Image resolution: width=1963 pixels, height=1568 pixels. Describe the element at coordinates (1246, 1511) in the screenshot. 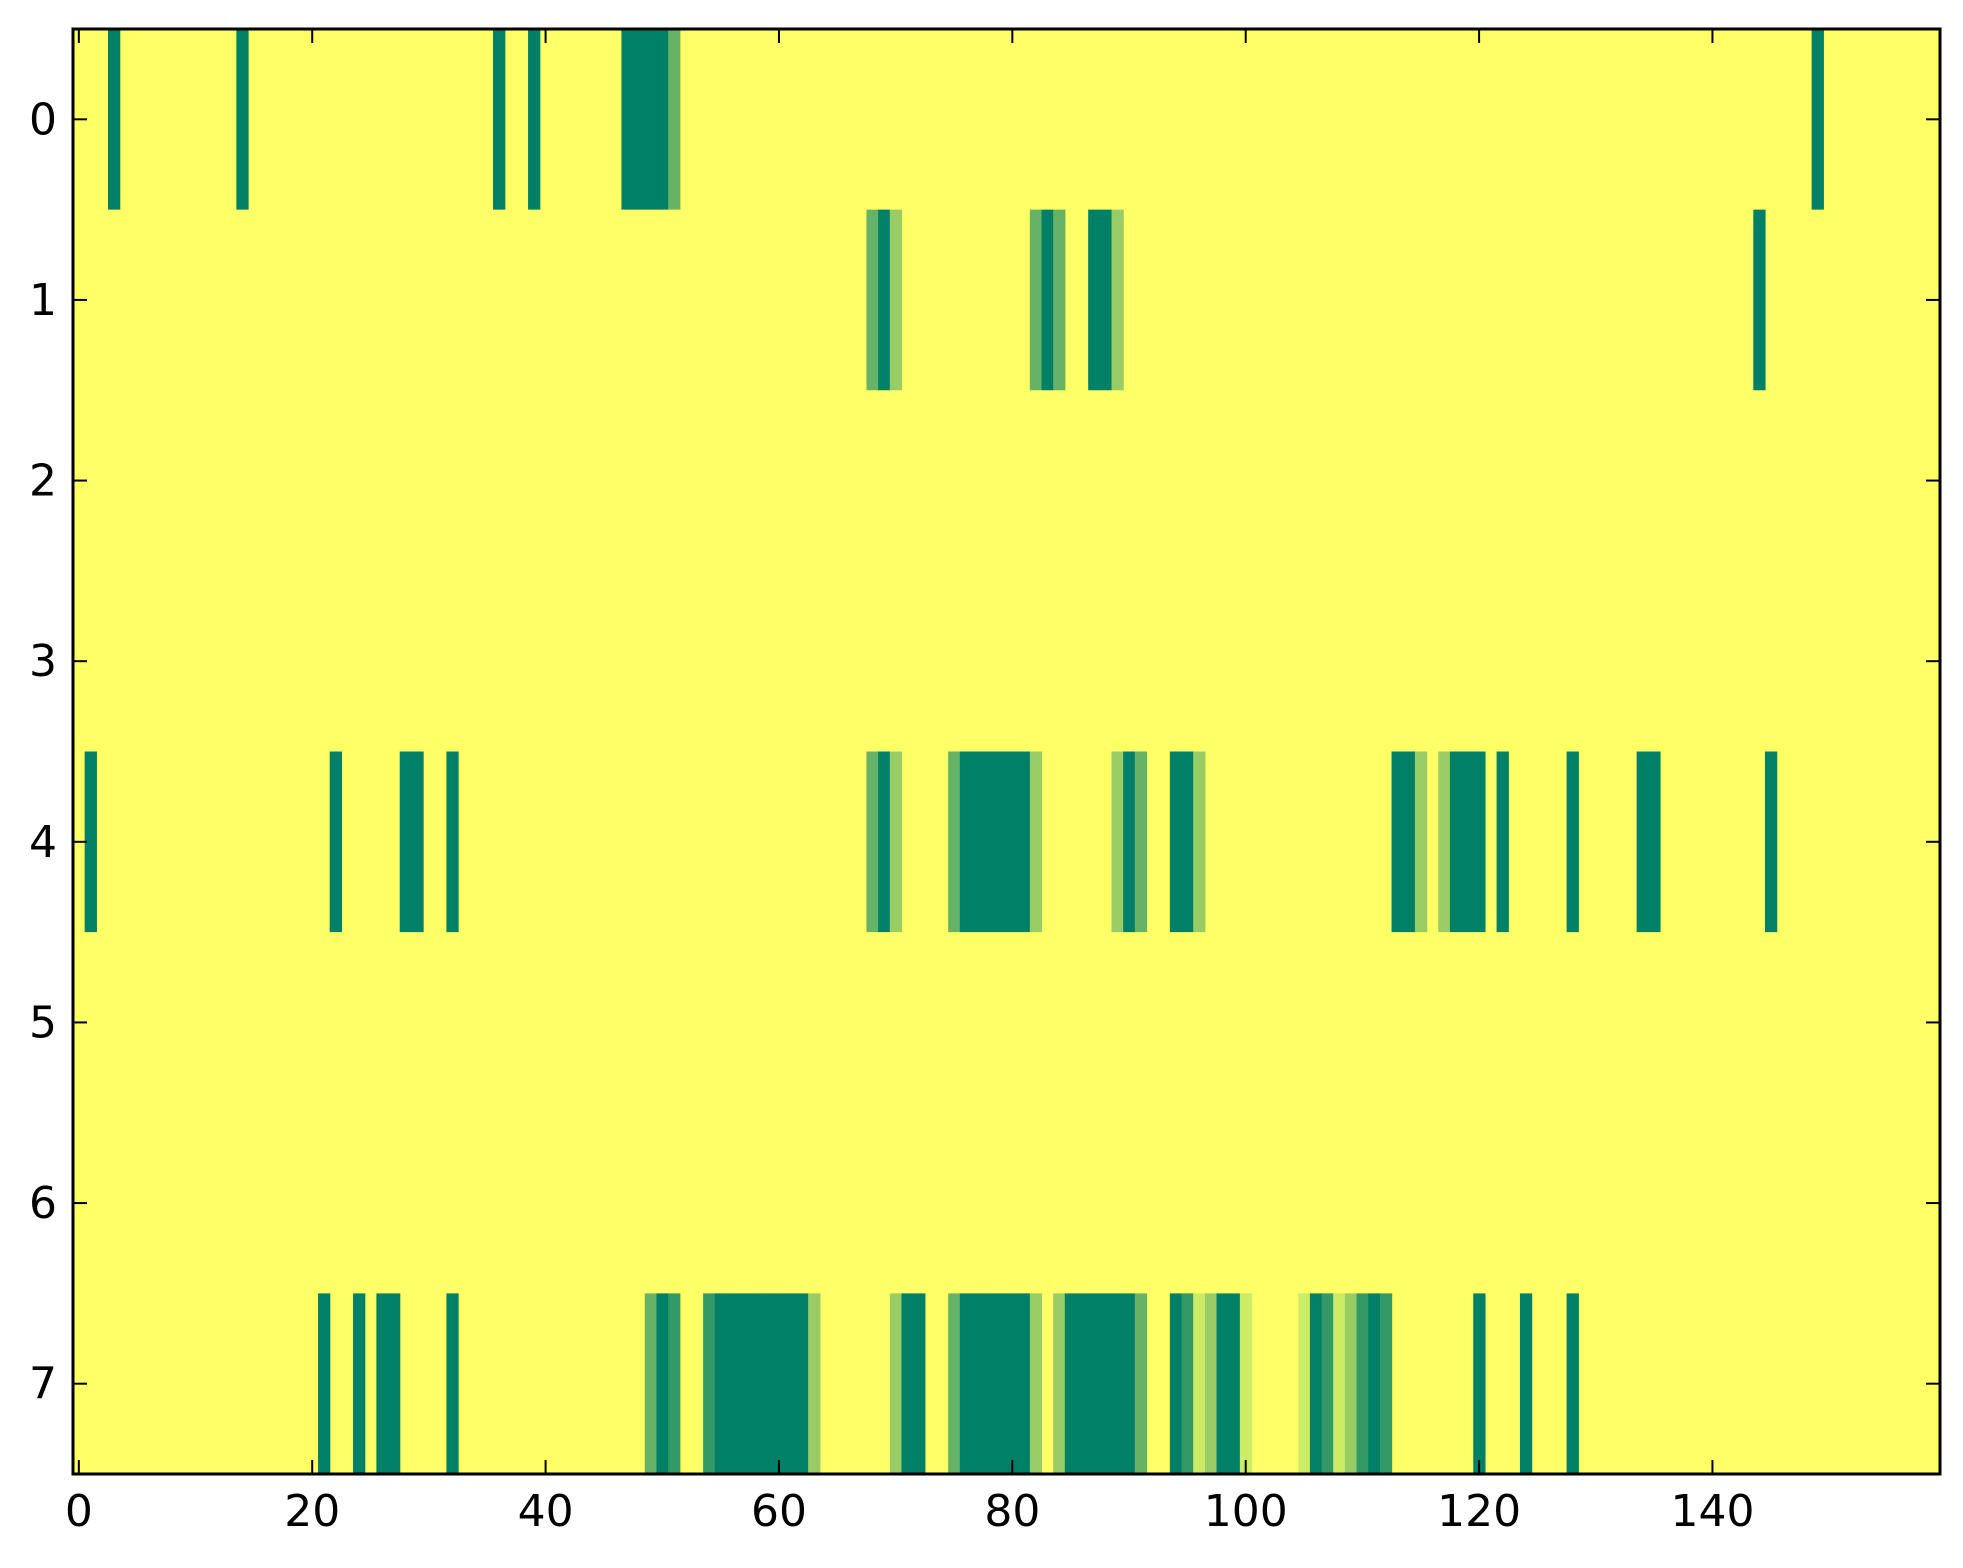

I see `x-tick-label: 100` at that location.